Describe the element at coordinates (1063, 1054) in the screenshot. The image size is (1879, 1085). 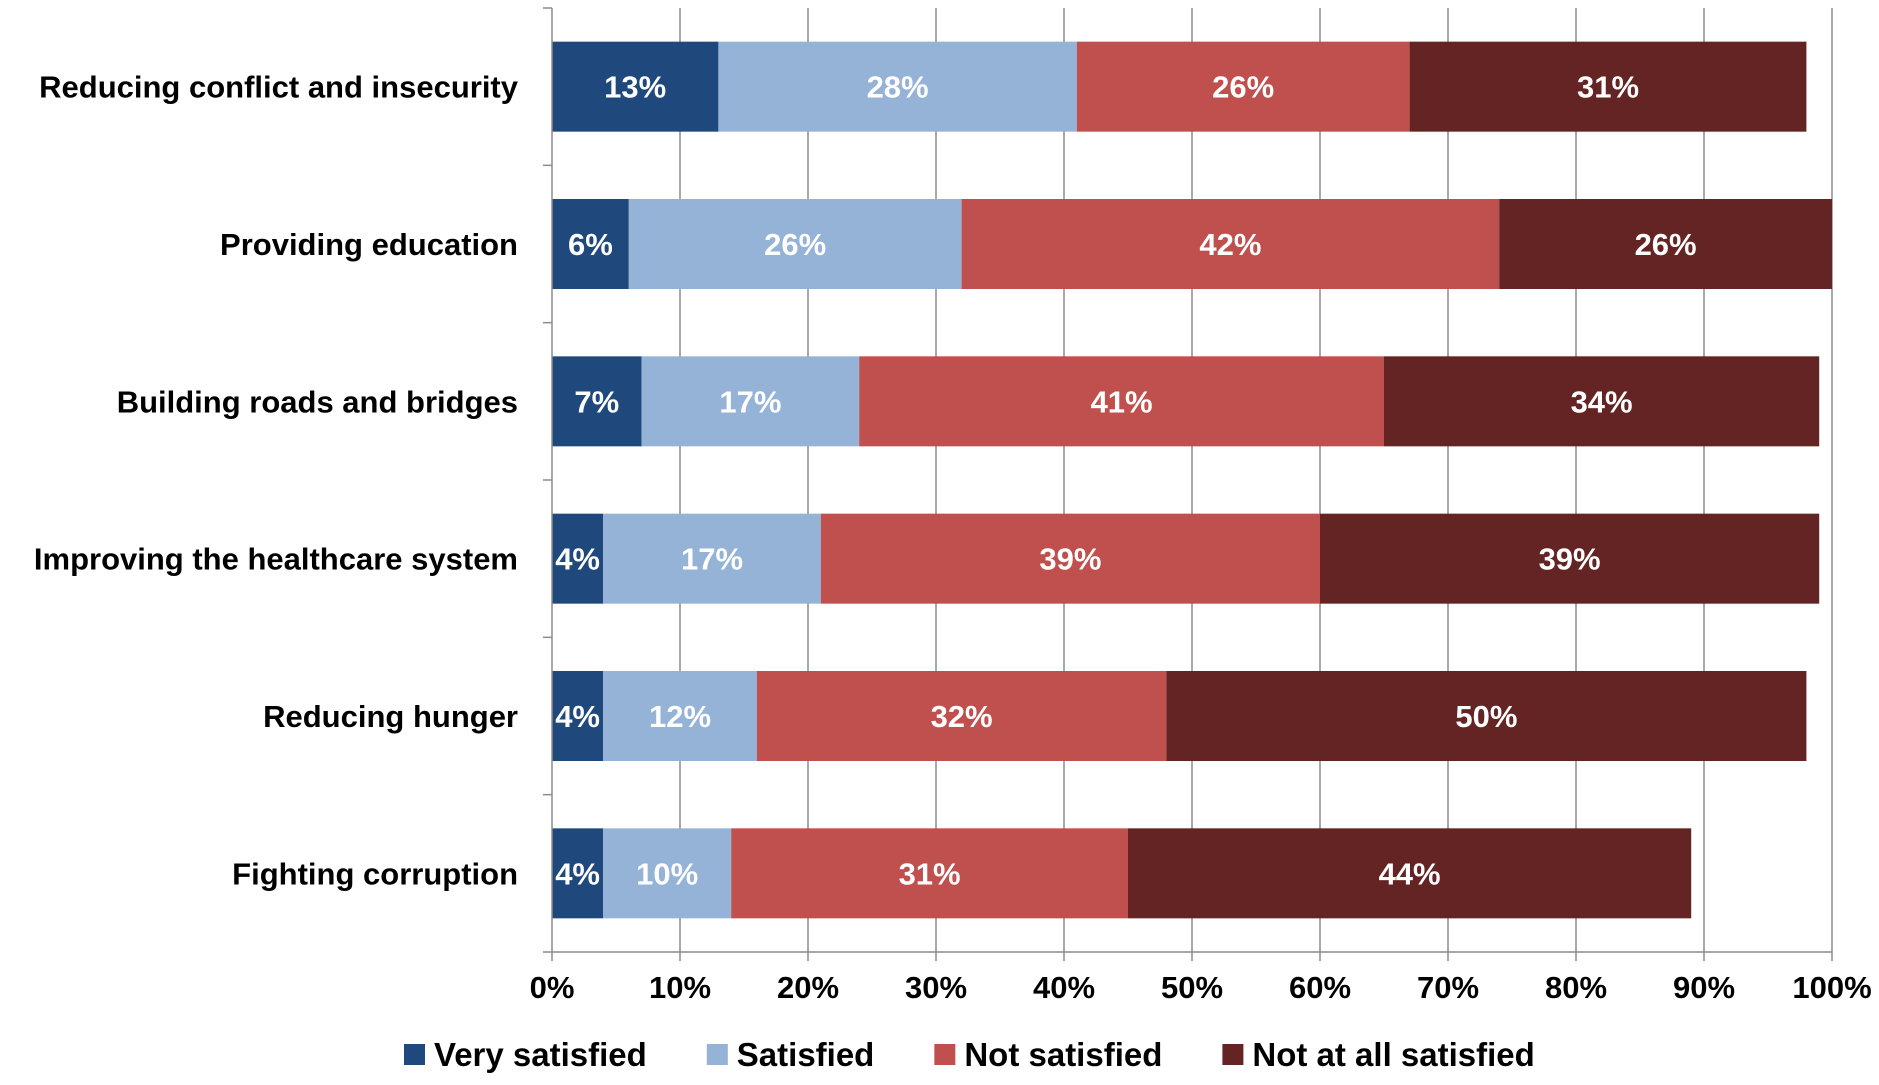
I see `legend-label: Not satisfied` at that location.